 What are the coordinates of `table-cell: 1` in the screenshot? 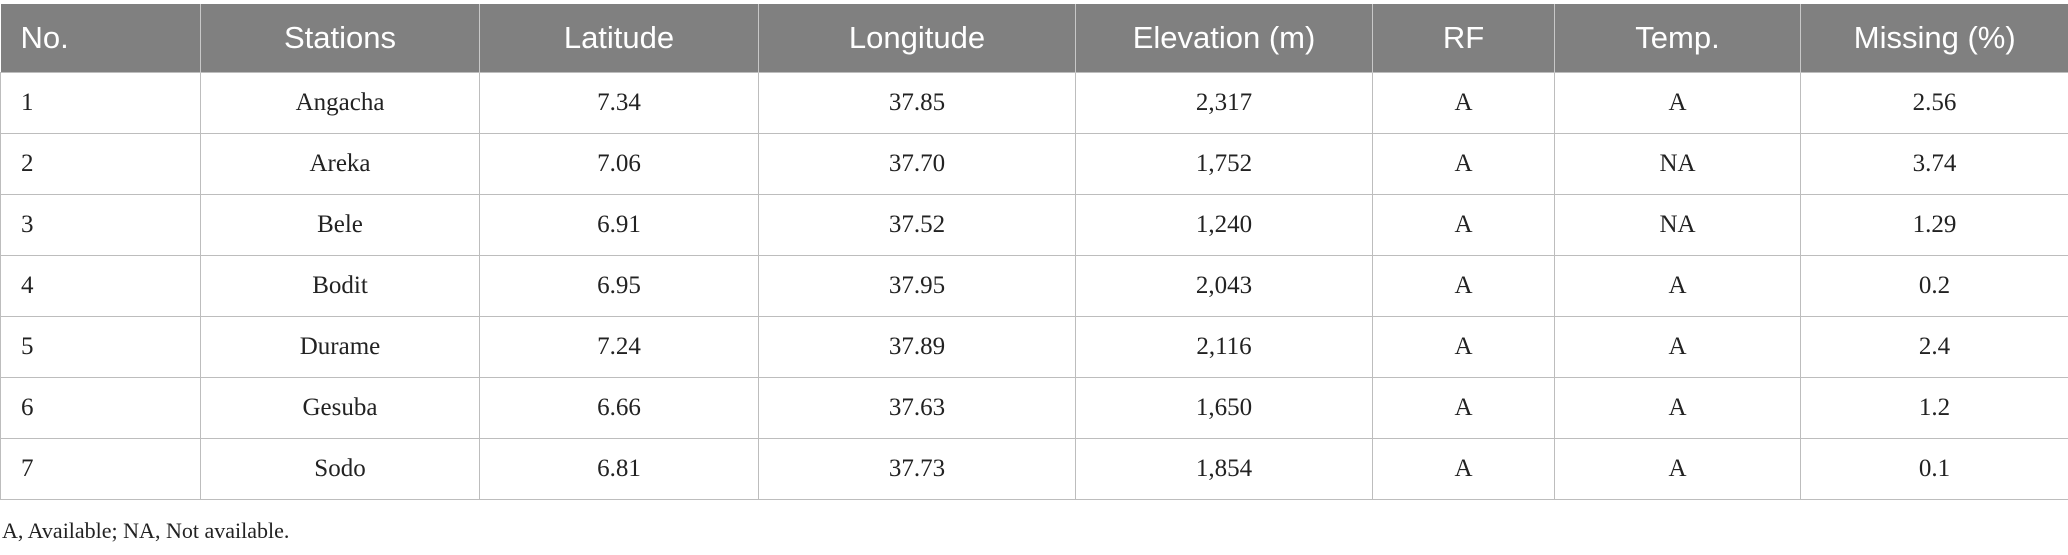 It's located at (100, 103).